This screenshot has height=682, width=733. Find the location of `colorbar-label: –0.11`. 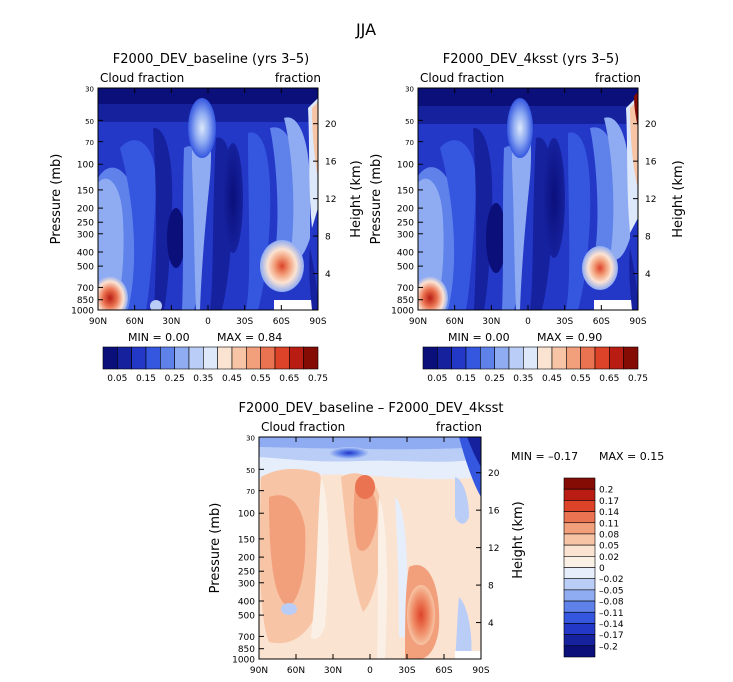

colorbar-label: –0.11 is located at coordinates (611, 614).